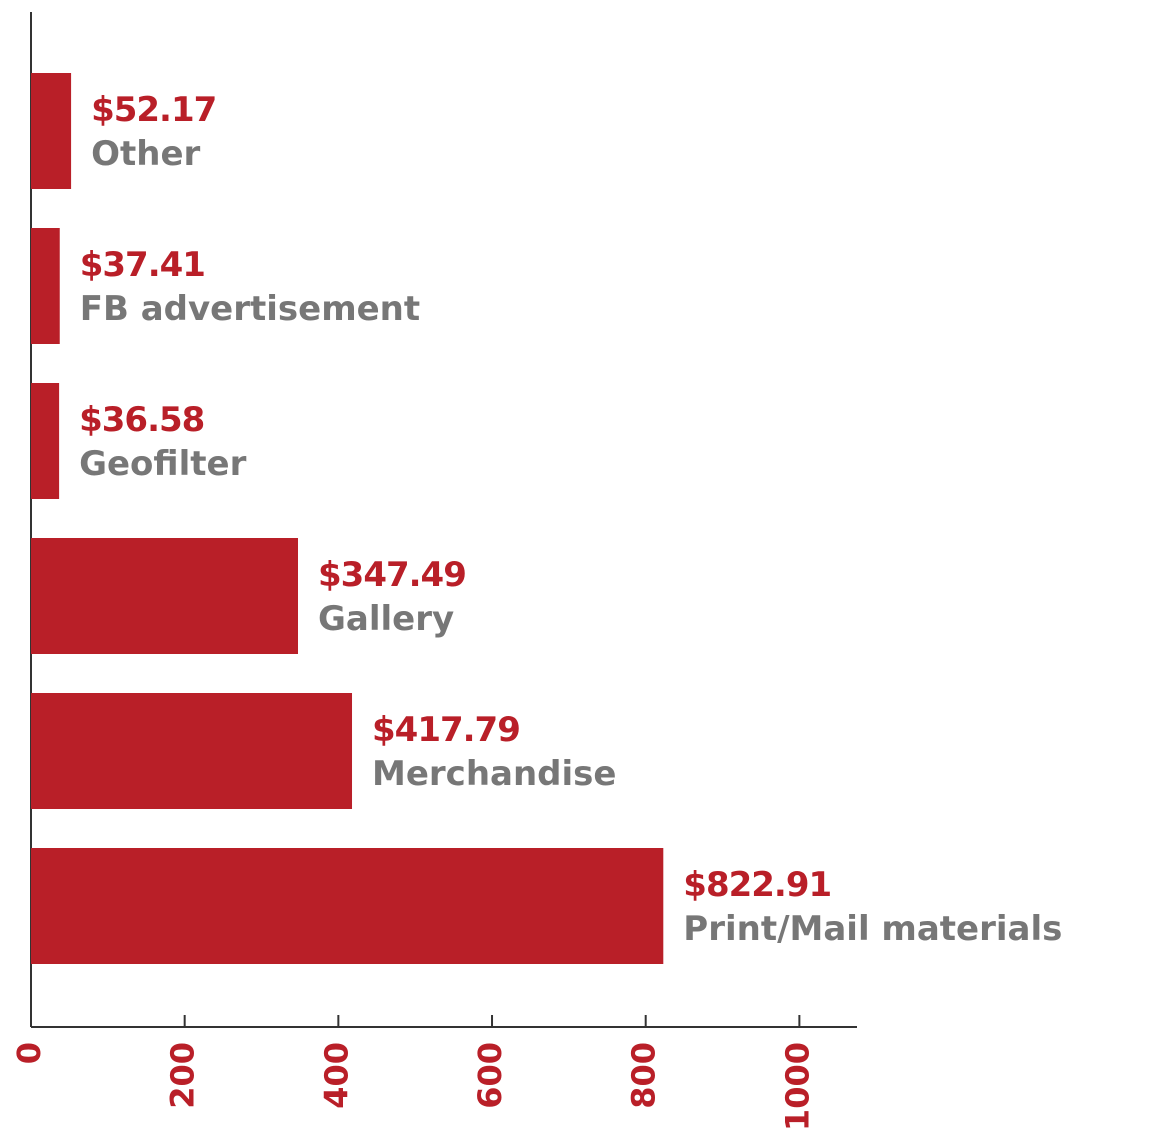  Describe the element at coordinates (162, 464) in the screenshot. I see `category-label: Geofilter` at that location.